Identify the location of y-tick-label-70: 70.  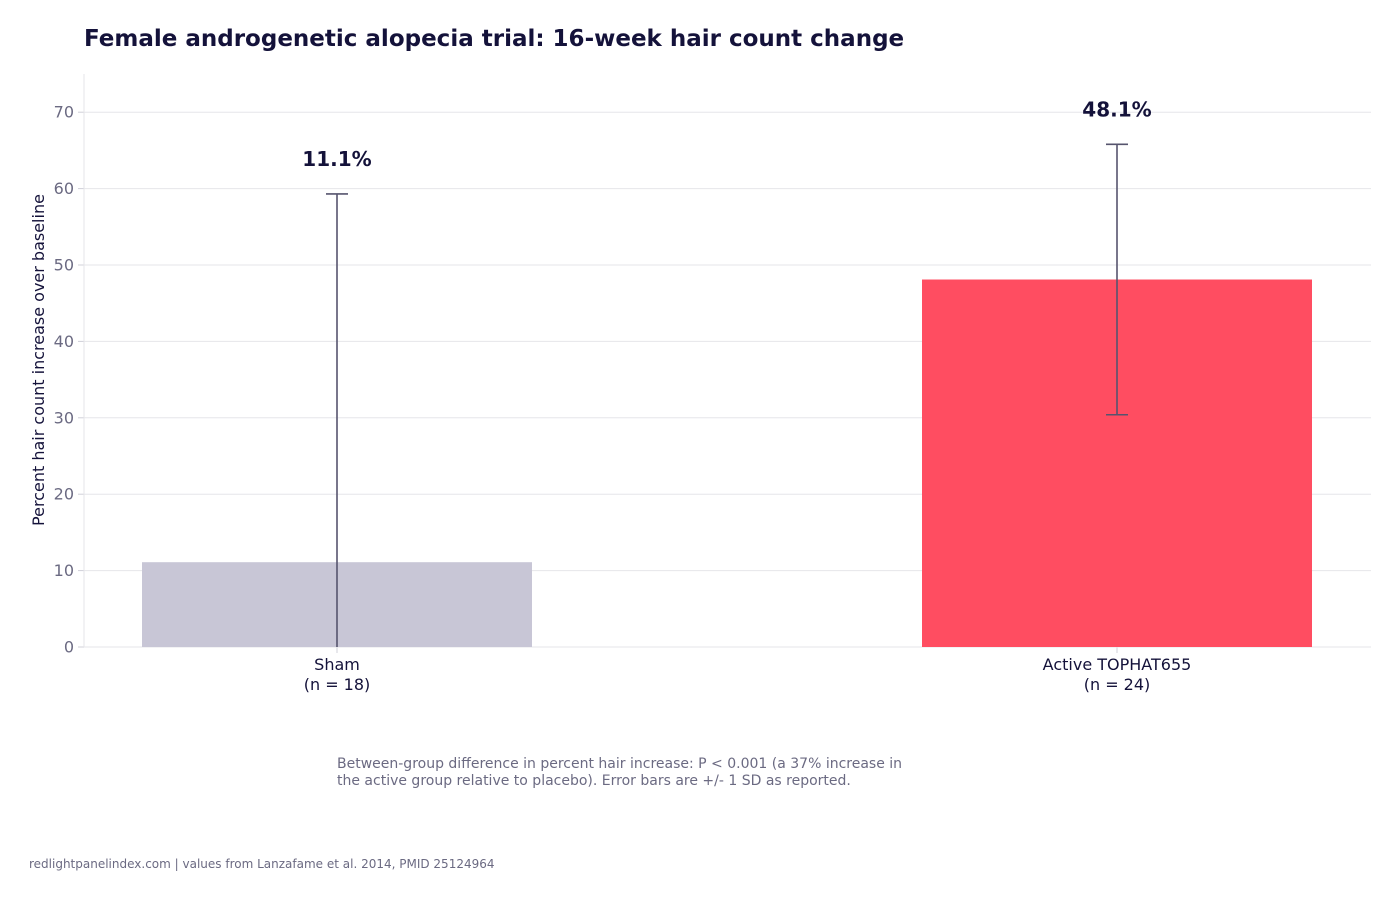
(64, 112).